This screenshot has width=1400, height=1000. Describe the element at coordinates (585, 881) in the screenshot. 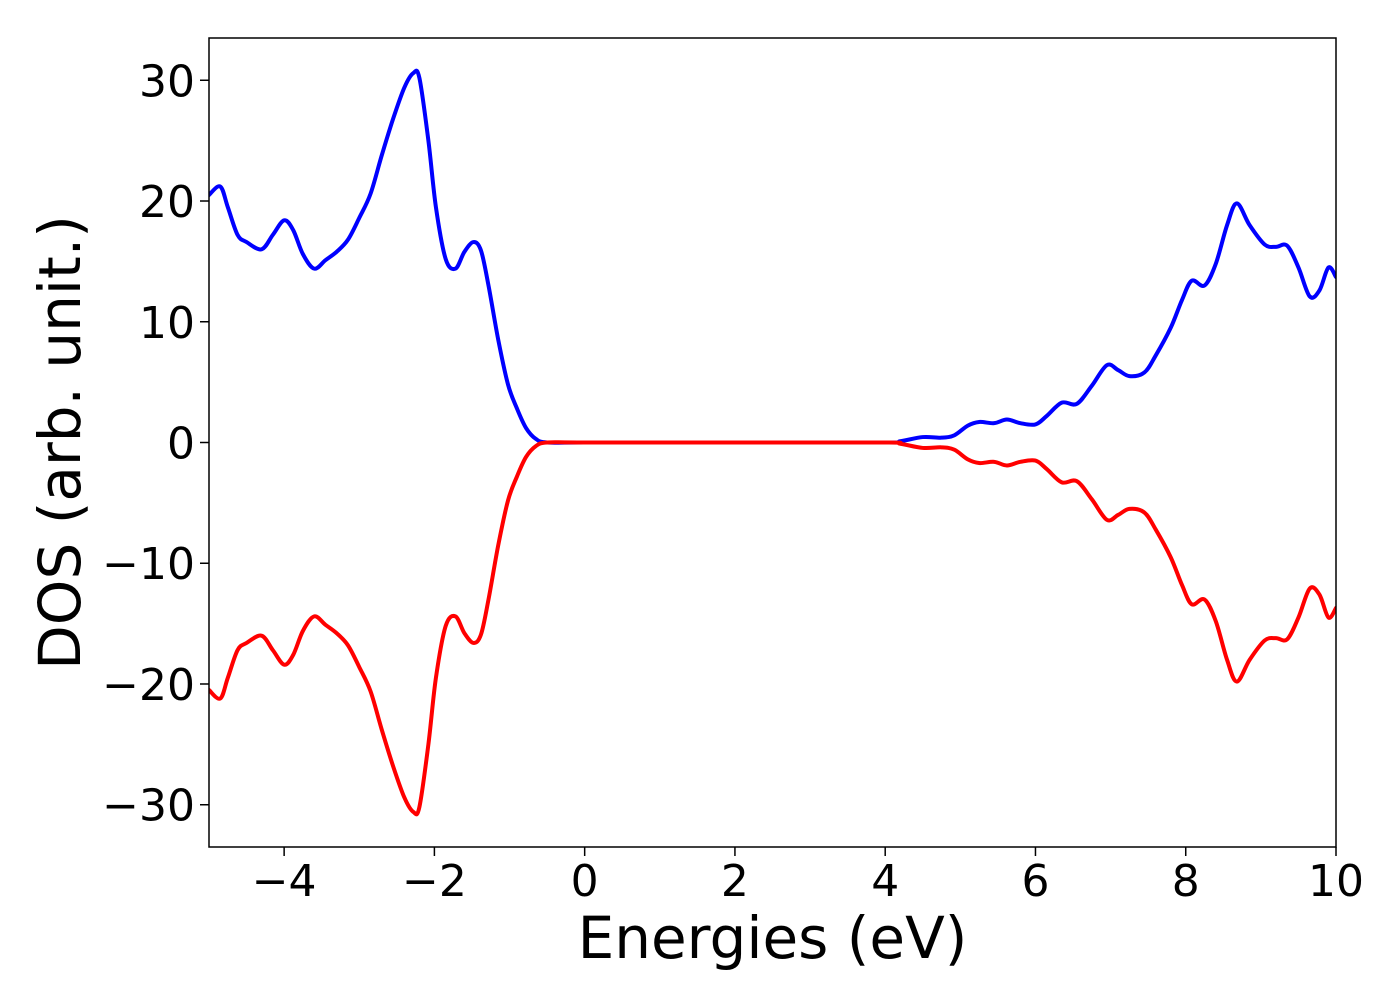

I see `x-tick-label: 0` at that location.